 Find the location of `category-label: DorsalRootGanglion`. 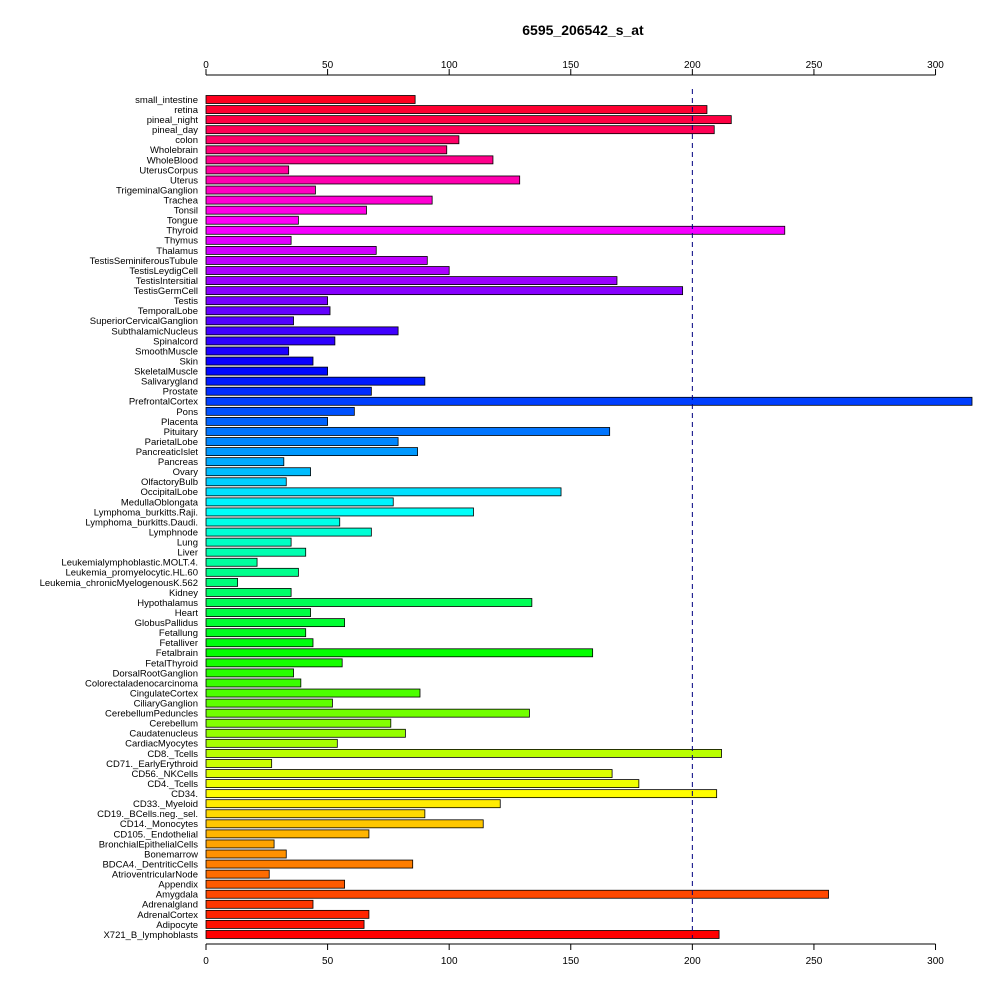

category-label: DorsalRootGanglion is located at coordinates (155, 673).